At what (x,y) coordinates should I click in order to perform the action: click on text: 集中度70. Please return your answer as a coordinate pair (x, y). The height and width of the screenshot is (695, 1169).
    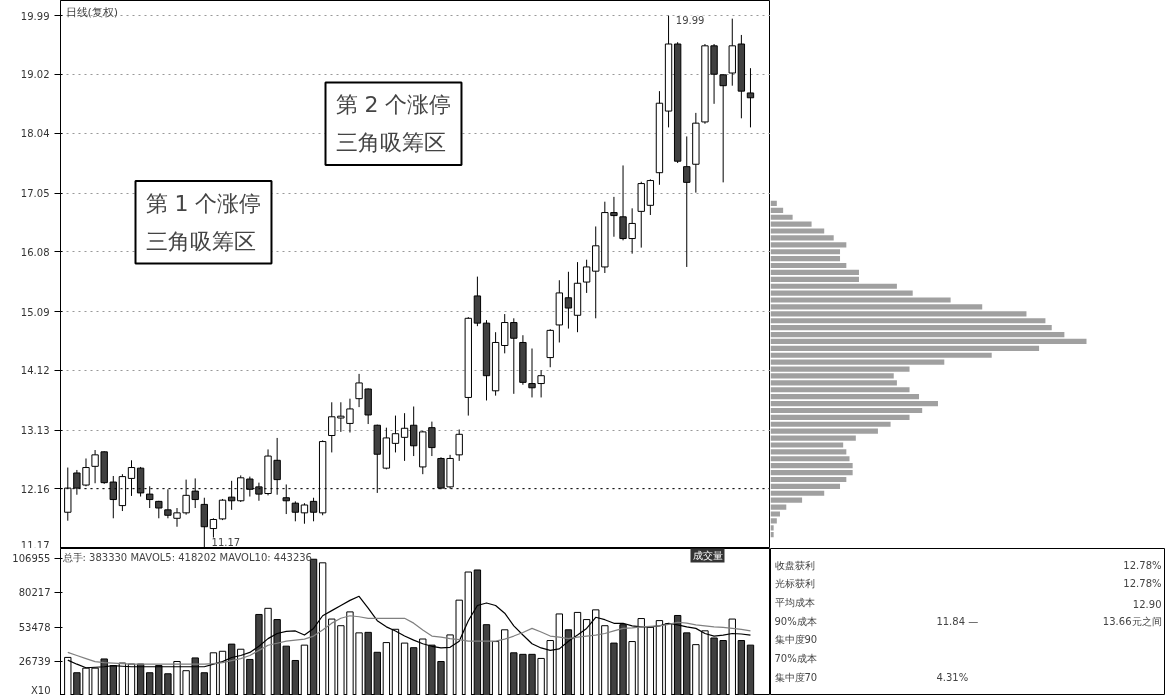
    Looking at the image, I should click on (796, 677).